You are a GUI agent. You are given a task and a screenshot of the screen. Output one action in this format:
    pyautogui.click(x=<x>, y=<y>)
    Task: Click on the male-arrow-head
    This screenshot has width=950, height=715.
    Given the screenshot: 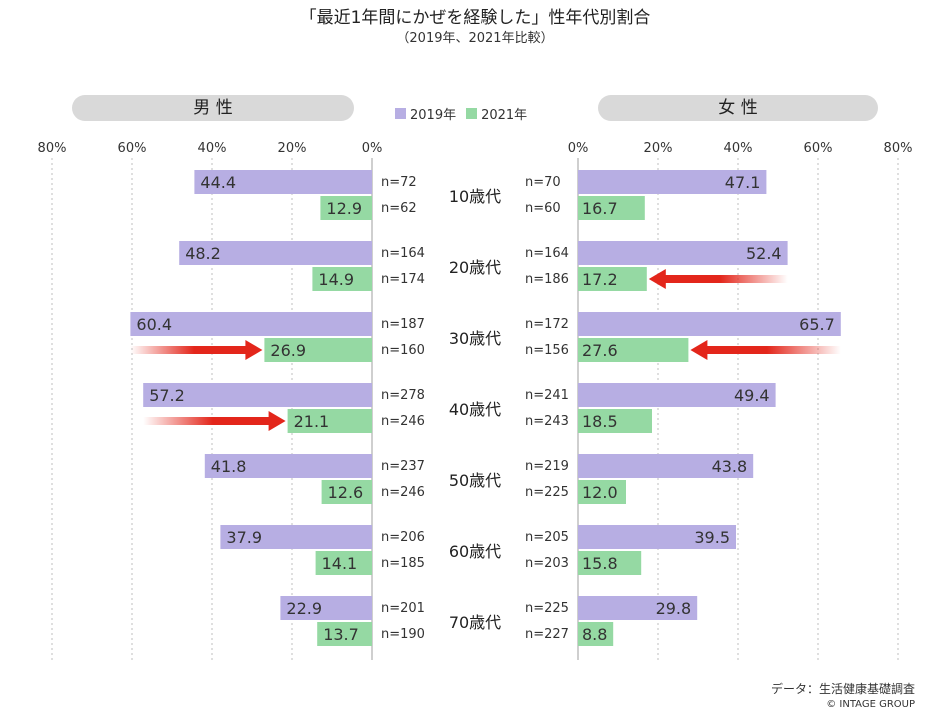 What is the action you would take?
    pyautogui.click(x=254, y=350)
    